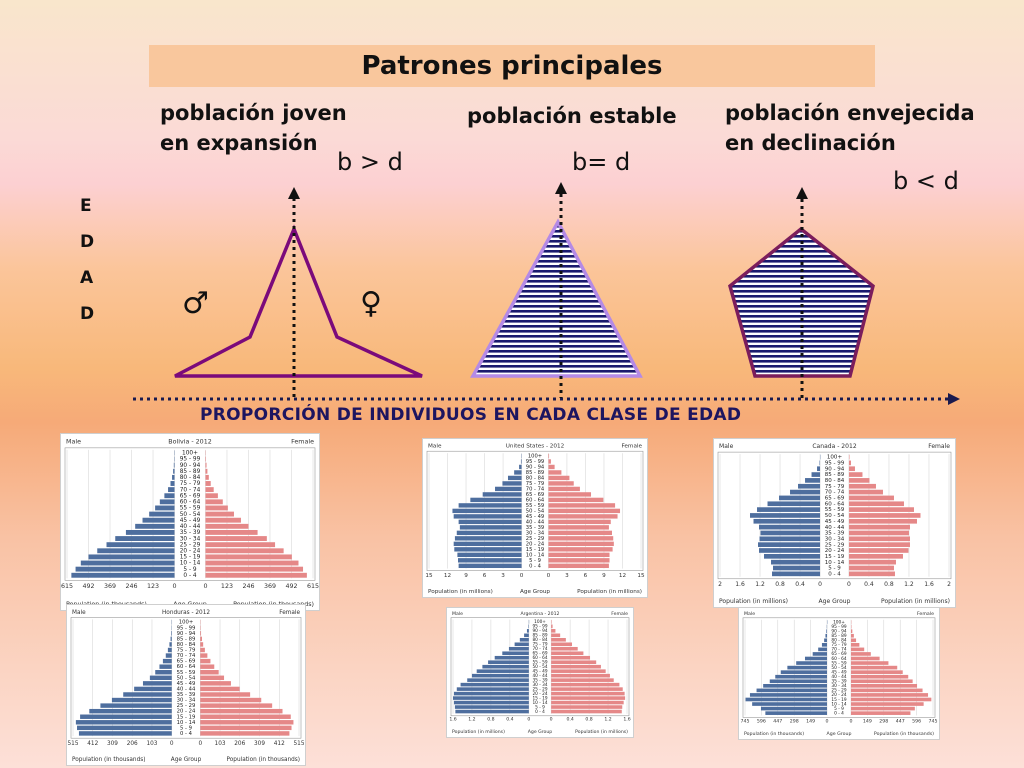 This screenshot has width=1024, height=768. Describe the element at coordinates (151, 744) in the screenshot. I see `tick-label: 103` at that location.